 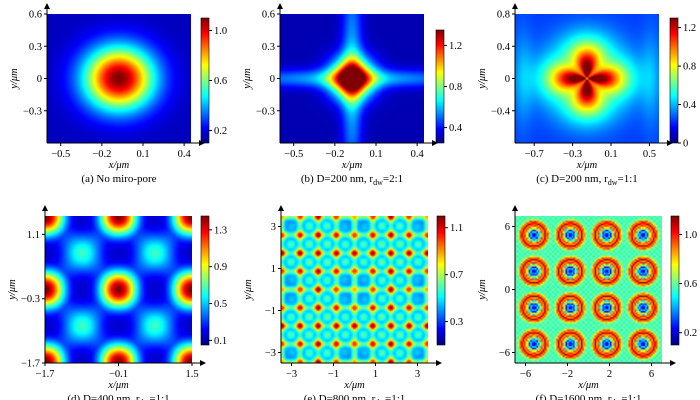 What do you see at coordinates (587, 180) in the screenshot?
I see `panel-caption: (c) D=200 nm, rdw=1:1` at bounding box center [587, 180].